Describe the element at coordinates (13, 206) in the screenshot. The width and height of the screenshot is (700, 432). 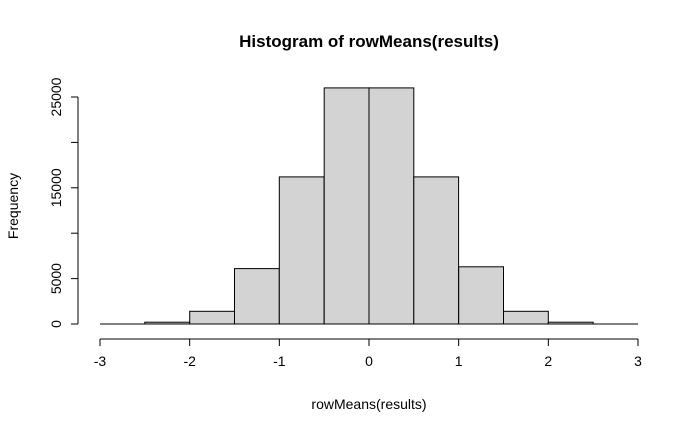
I see `y-axis-label: Frequency` at that location.